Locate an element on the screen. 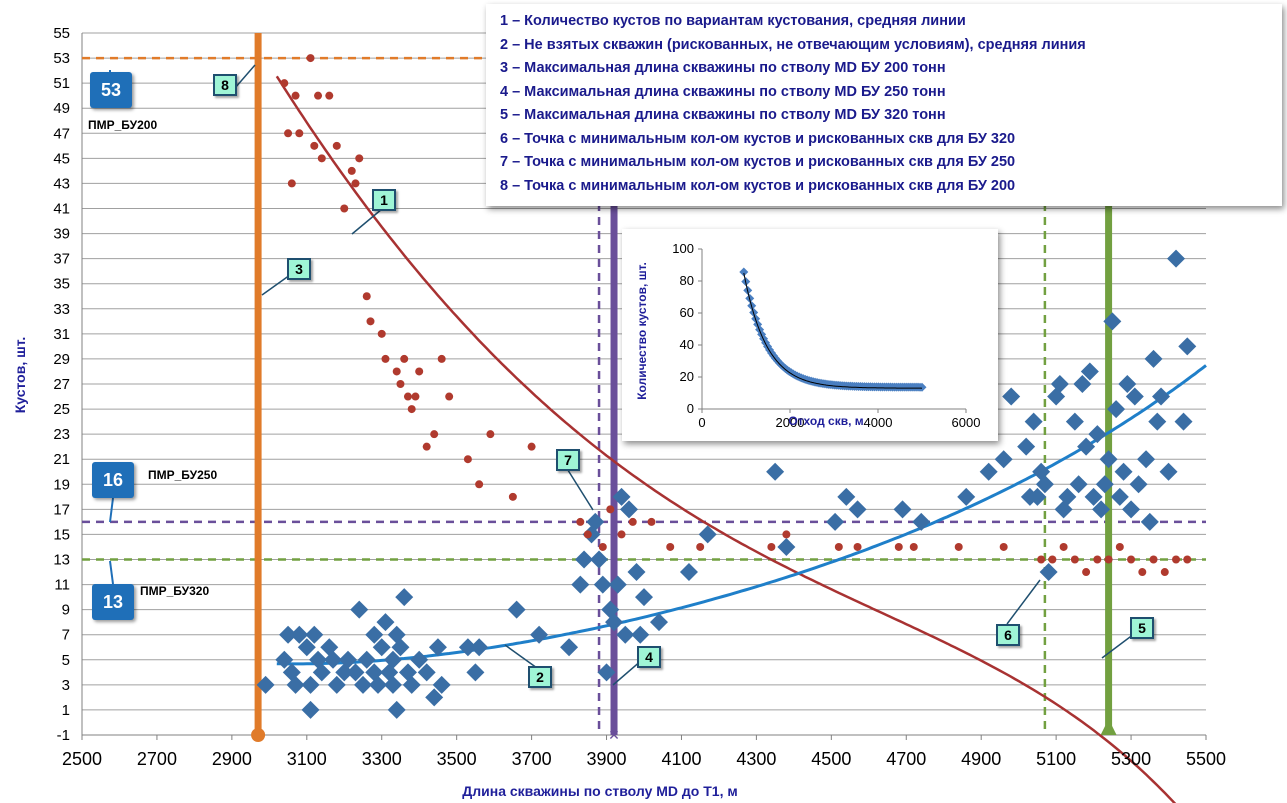  callout-7: 7 is located at coordinates (568, 460).